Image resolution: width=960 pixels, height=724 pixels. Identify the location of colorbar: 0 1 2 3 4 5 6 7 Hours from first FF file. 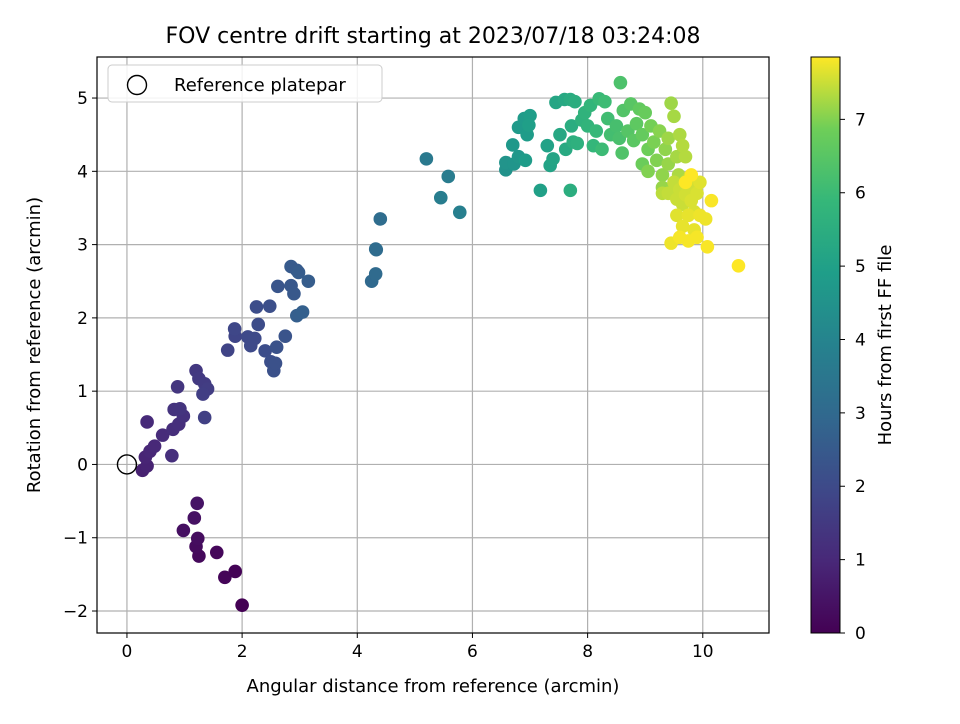
(853, 350).